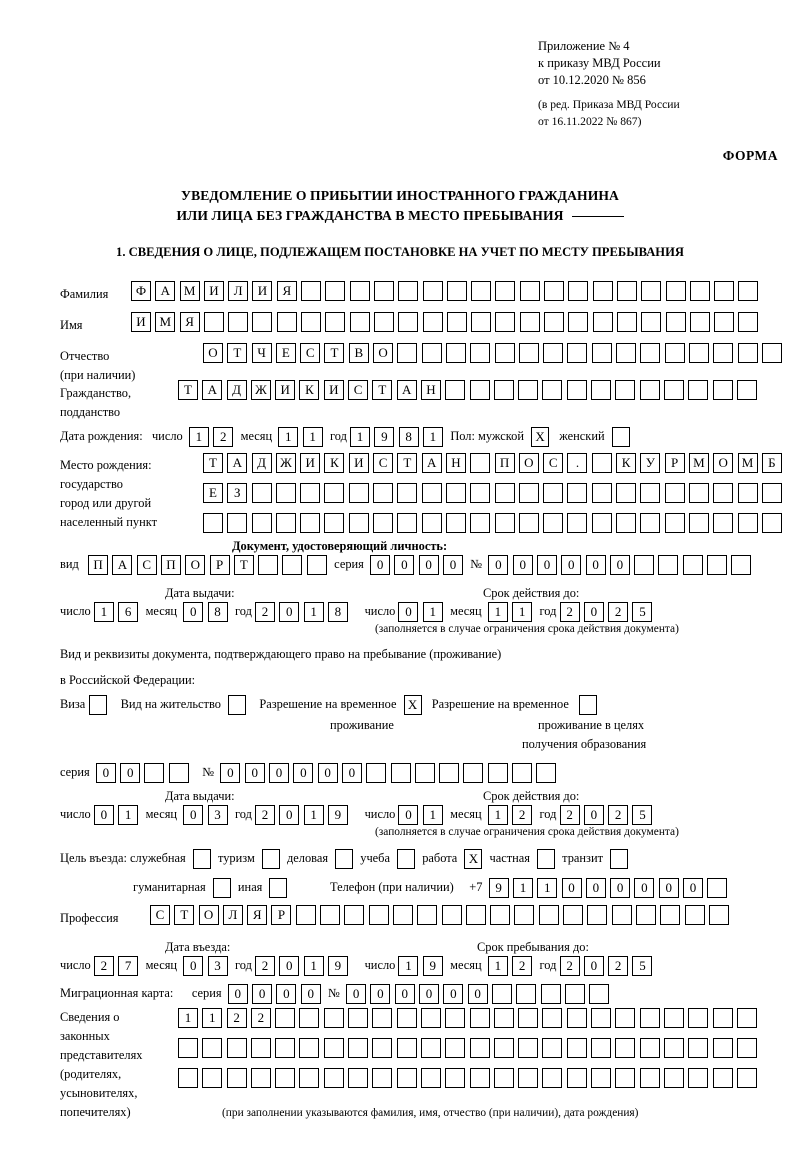 This screenshot has height=1163, width=800. Describe the element at coordinates (184, 915) in the screenshot. I see `char-box: Т` at that location.